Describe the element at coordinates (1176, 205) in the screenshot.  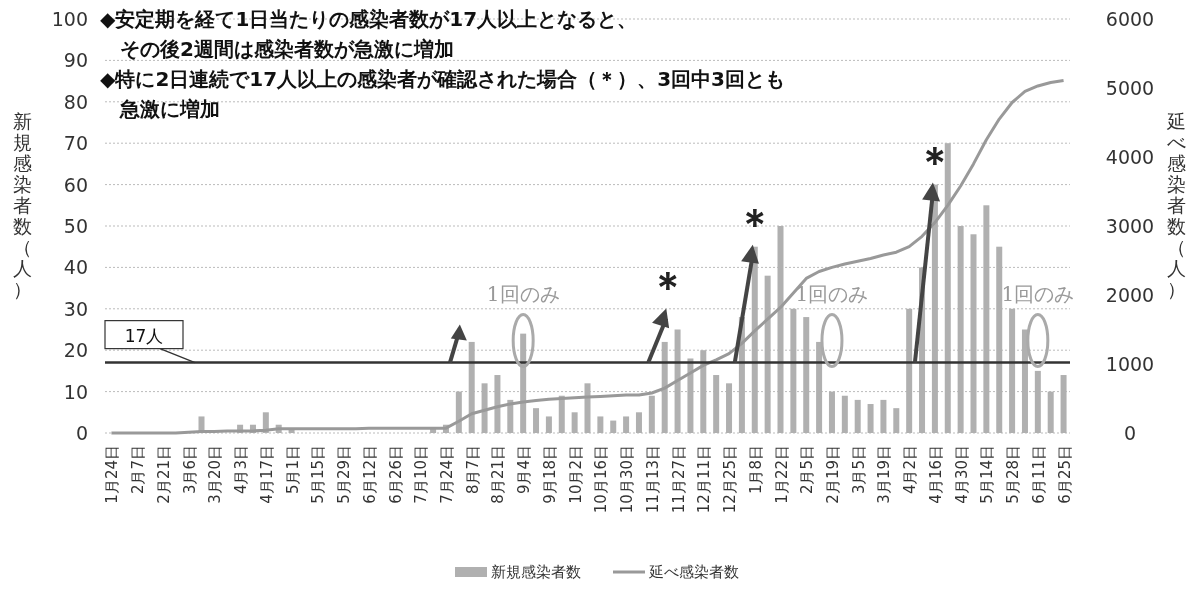
I see `text: 延べ感染者数（人）` at that location.